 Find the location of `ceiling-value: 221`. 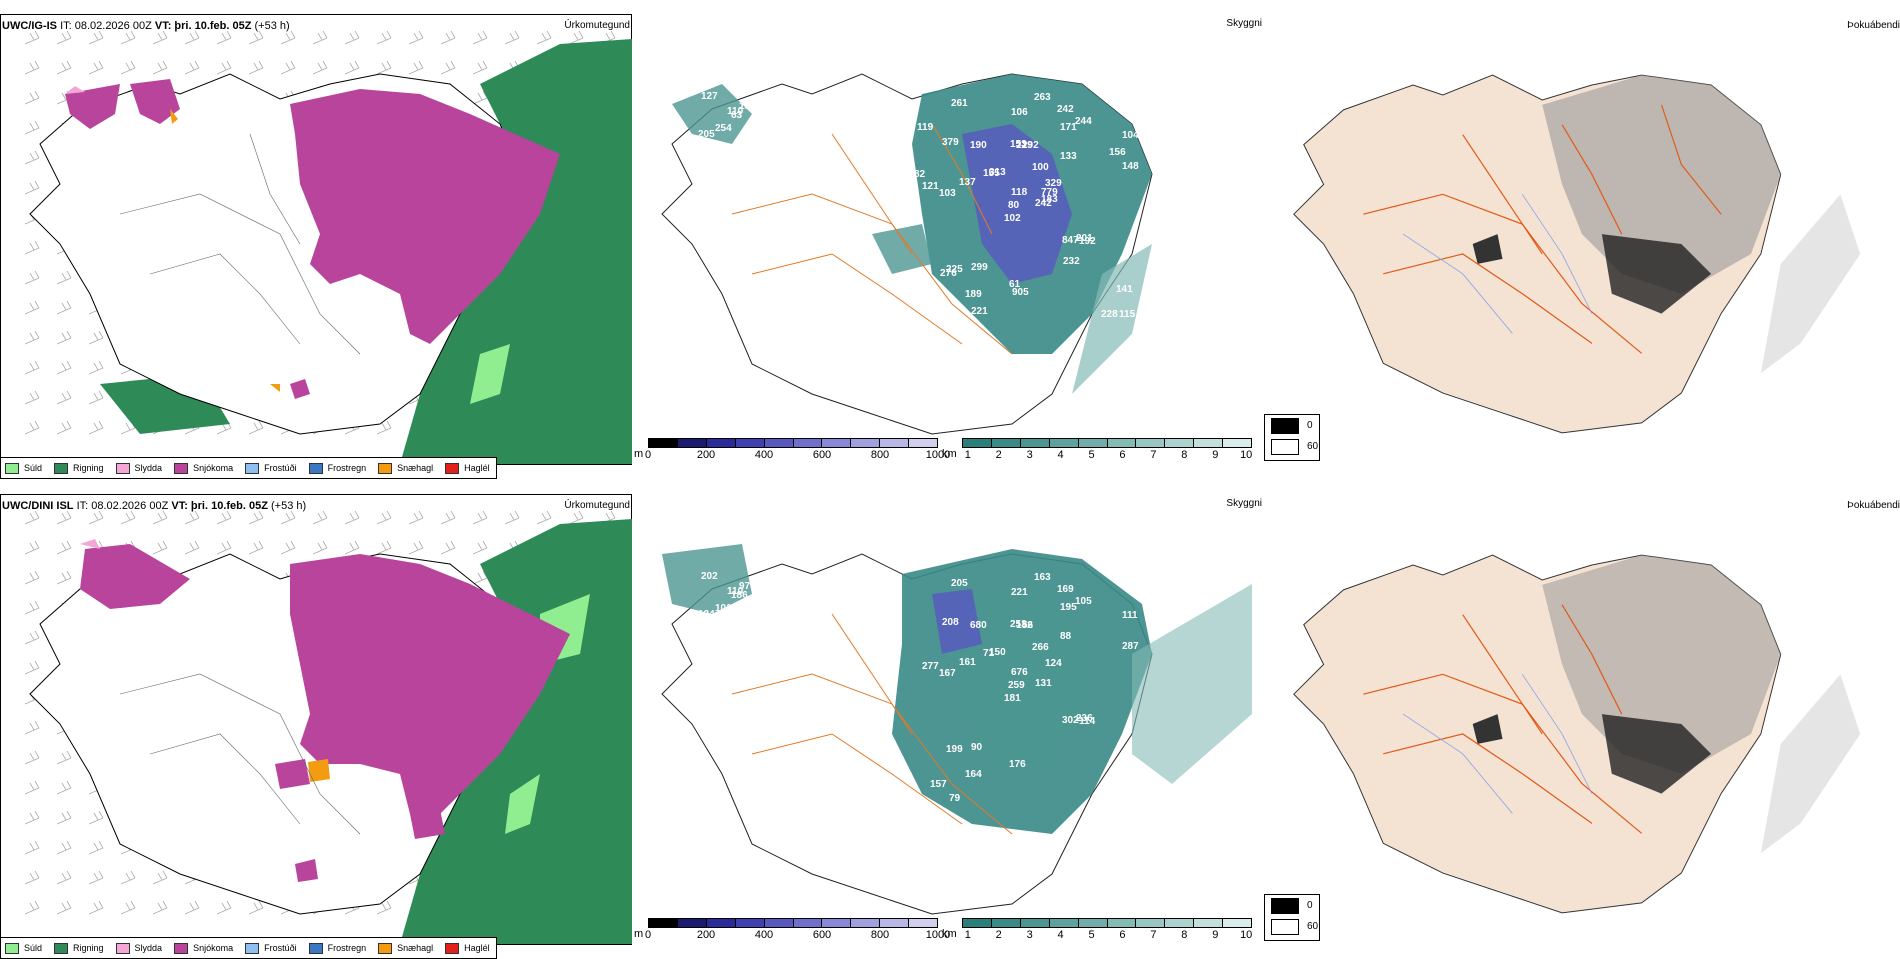

ceiling-value: 221 is located at coordinates (1019, 592).